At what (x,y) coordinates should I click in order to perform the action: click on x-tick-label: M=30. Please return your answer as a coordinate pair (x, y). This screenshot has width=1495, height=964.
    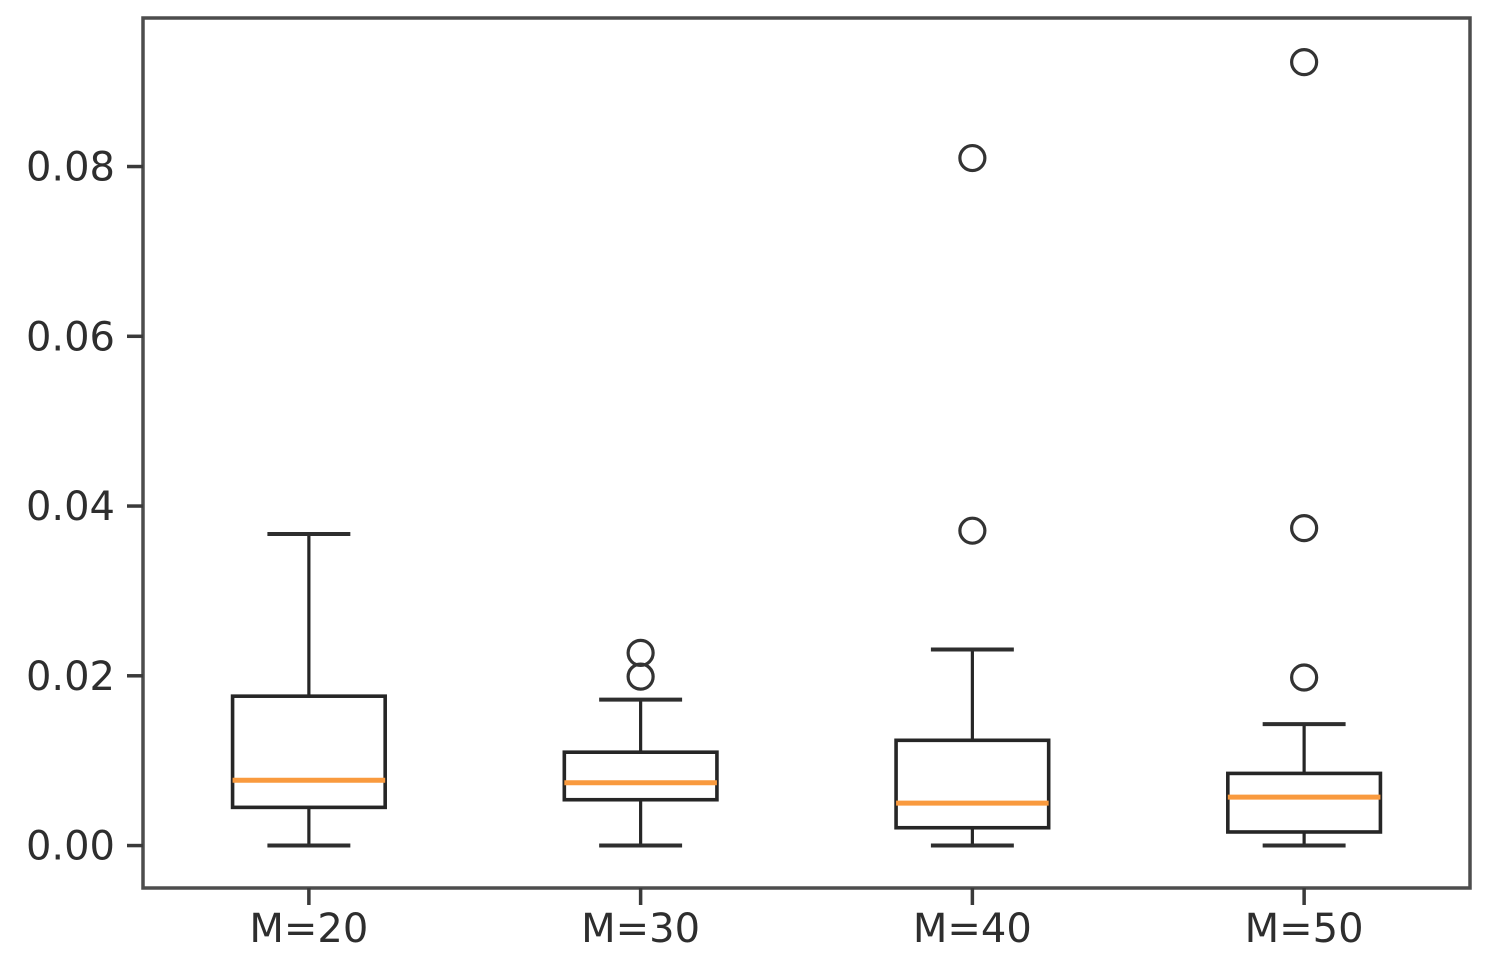
    Looking at the image, I should click on (640, 929).